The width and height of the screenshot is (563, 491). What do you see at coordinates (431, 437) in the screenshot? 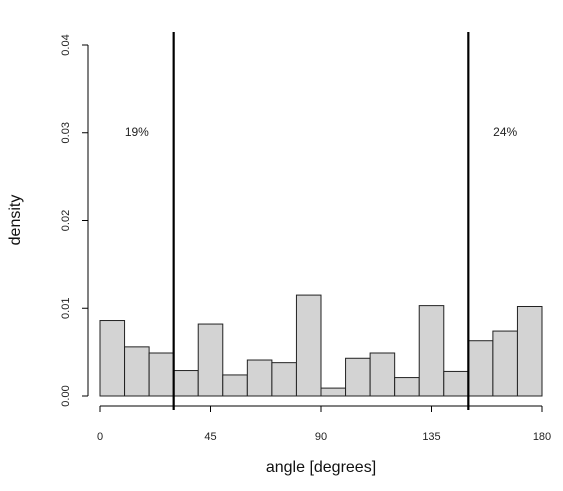
I see `x-tick-label: 135` at bounding box center [431, 437].